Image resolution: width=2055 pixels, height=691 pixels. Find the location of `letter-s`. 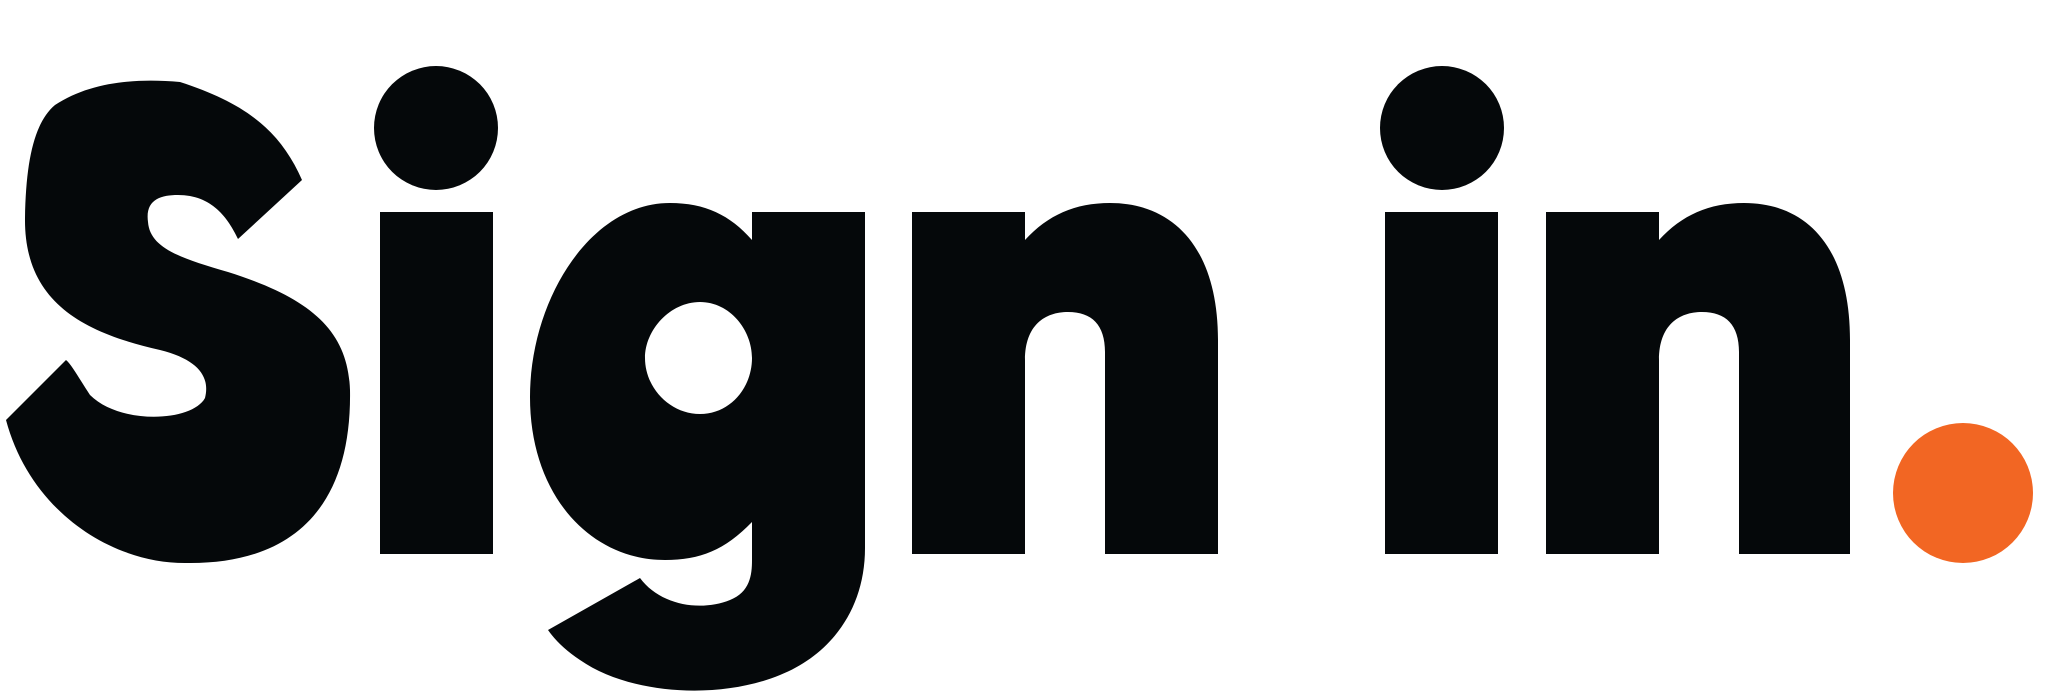

letter-s is located at coordinates (178, 322).